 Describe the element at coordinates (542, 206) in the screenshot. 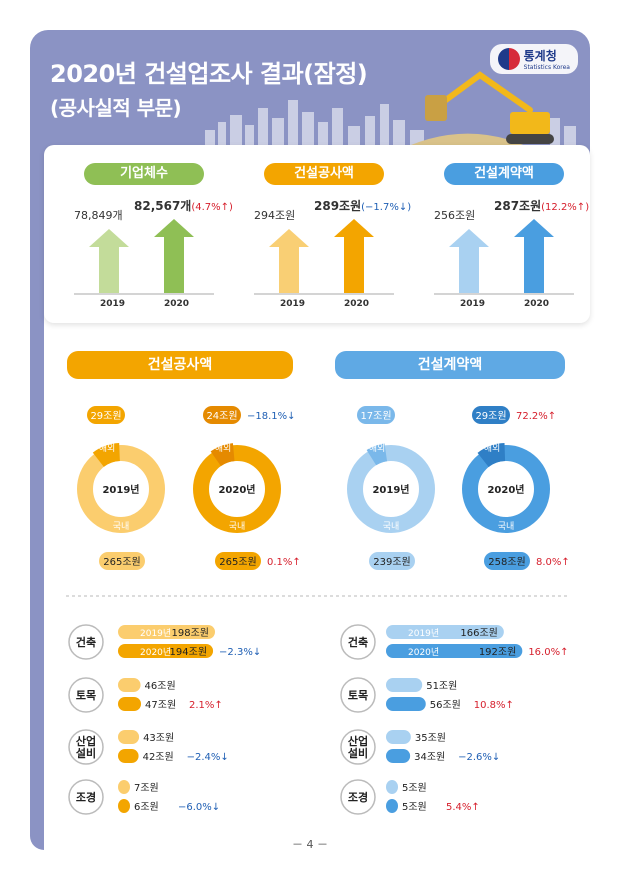

I see `value-2020: 287조원(12.2%↑)` at that location.